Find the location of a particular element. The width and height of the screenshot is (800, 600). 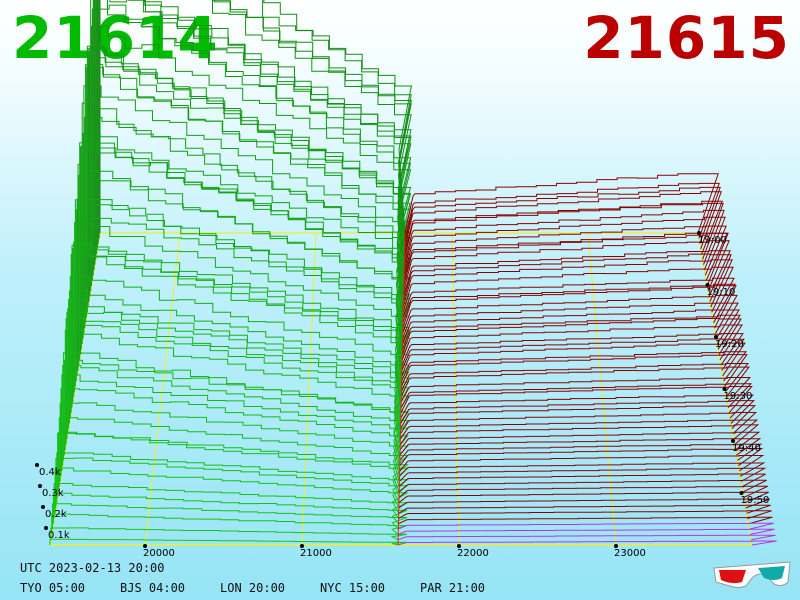

3d-glasses-icon is located at coordinates (752, 574).